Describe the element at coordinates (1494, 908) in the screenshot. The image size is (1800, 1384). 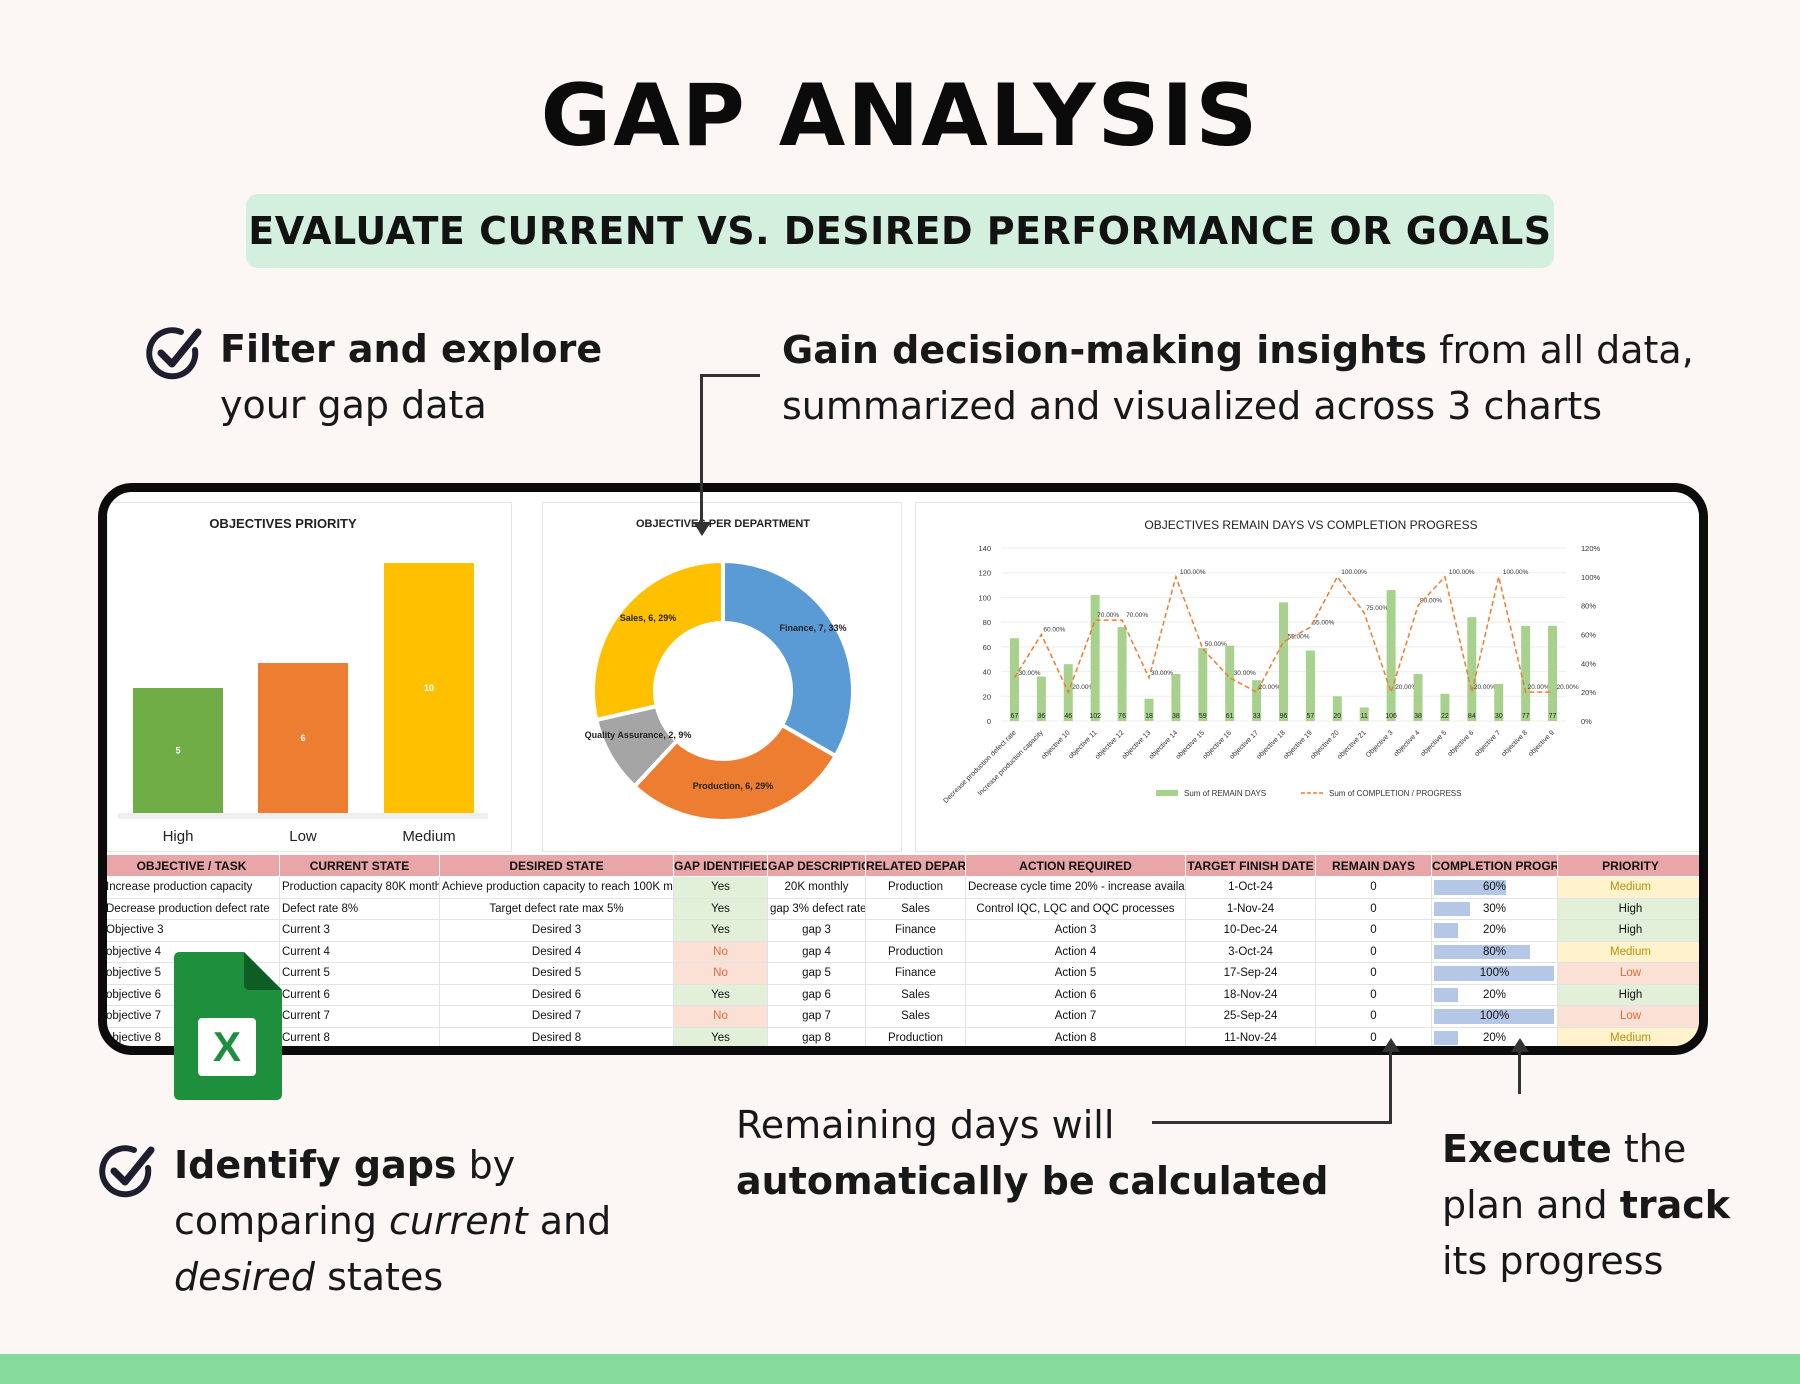
I see `progress-cell: 30%` at that location.